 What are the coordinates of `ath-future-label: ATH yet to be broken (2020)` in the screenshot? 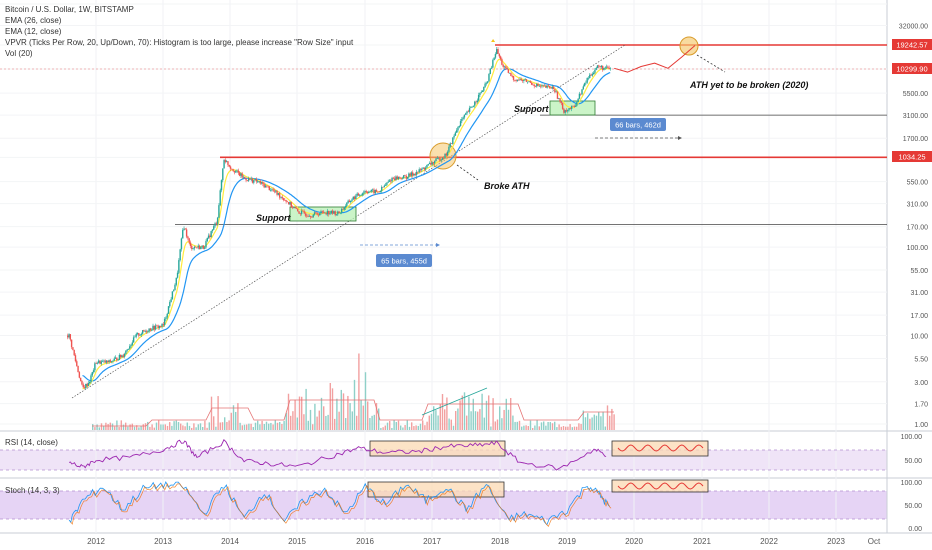 It's located at (748, 85).